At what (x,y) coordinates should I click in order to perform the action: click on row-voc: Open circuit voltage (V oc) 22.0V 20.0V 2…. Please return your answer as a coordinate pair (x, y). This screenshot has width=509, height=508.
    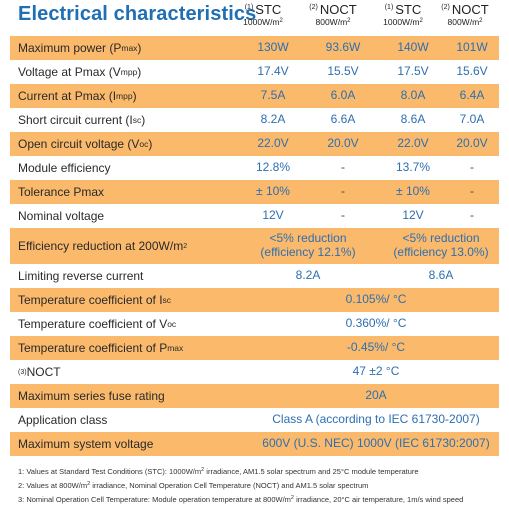
    Looking at the image, I should click on (254, 144).